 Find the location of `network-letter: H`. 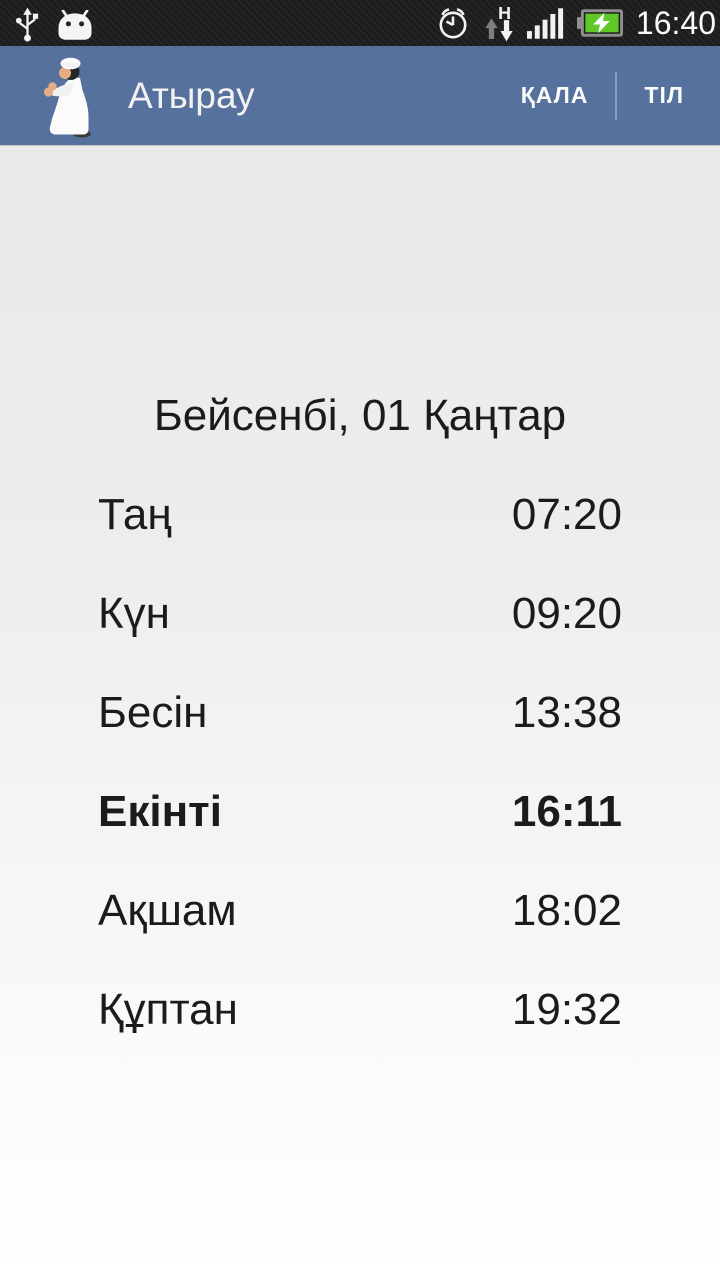

network-letter: H is located at coordinates (504, 13).